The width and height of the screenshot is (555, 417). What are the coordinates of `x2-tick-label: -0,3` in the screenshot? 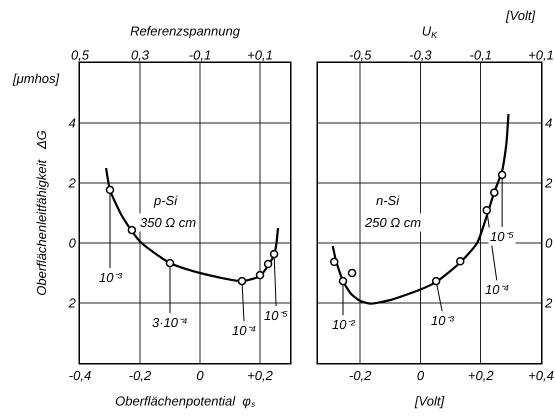 It's located at (420, 54).